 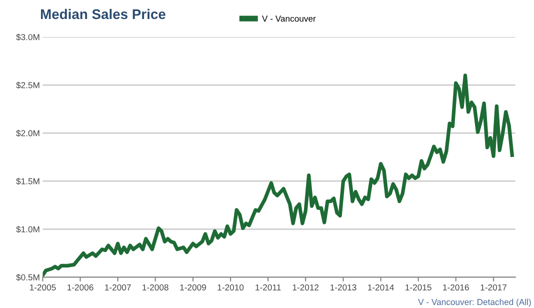 What do you see at coordinates (474, 302) in the screenshot?
I see `text: V - Vancouver: Detached (All)` at bounding box center [474, 302].